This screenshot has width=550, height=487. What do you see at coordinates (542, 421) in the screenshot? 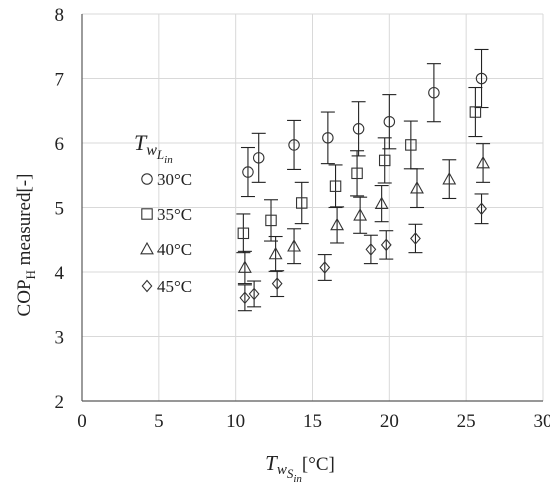
I see `x-tick-label: 30` at bounding box center [542, 421].